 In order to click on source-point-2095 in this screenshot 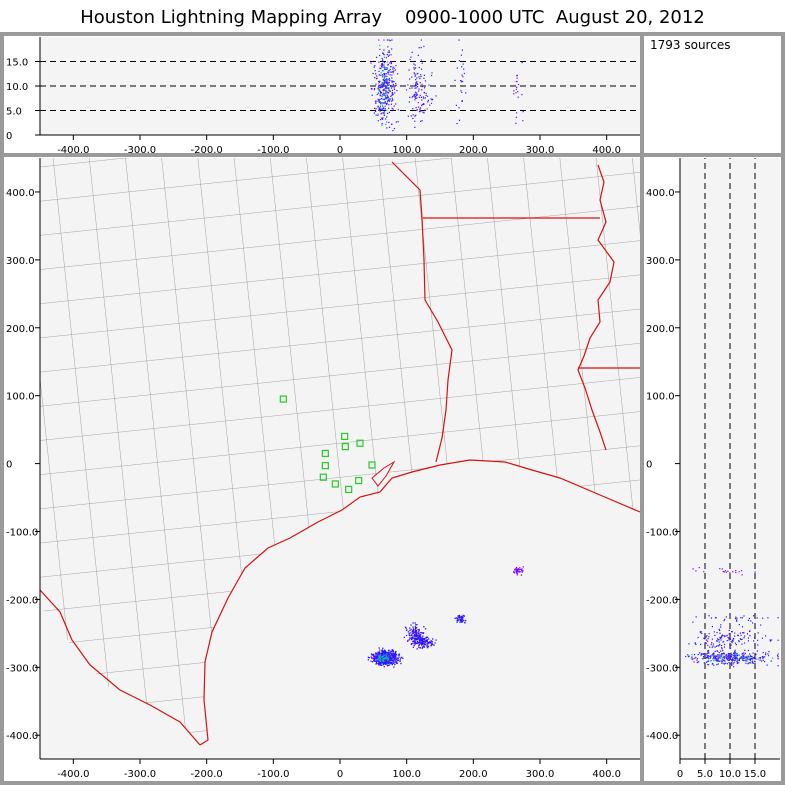, I will do `click(459, 616)`.